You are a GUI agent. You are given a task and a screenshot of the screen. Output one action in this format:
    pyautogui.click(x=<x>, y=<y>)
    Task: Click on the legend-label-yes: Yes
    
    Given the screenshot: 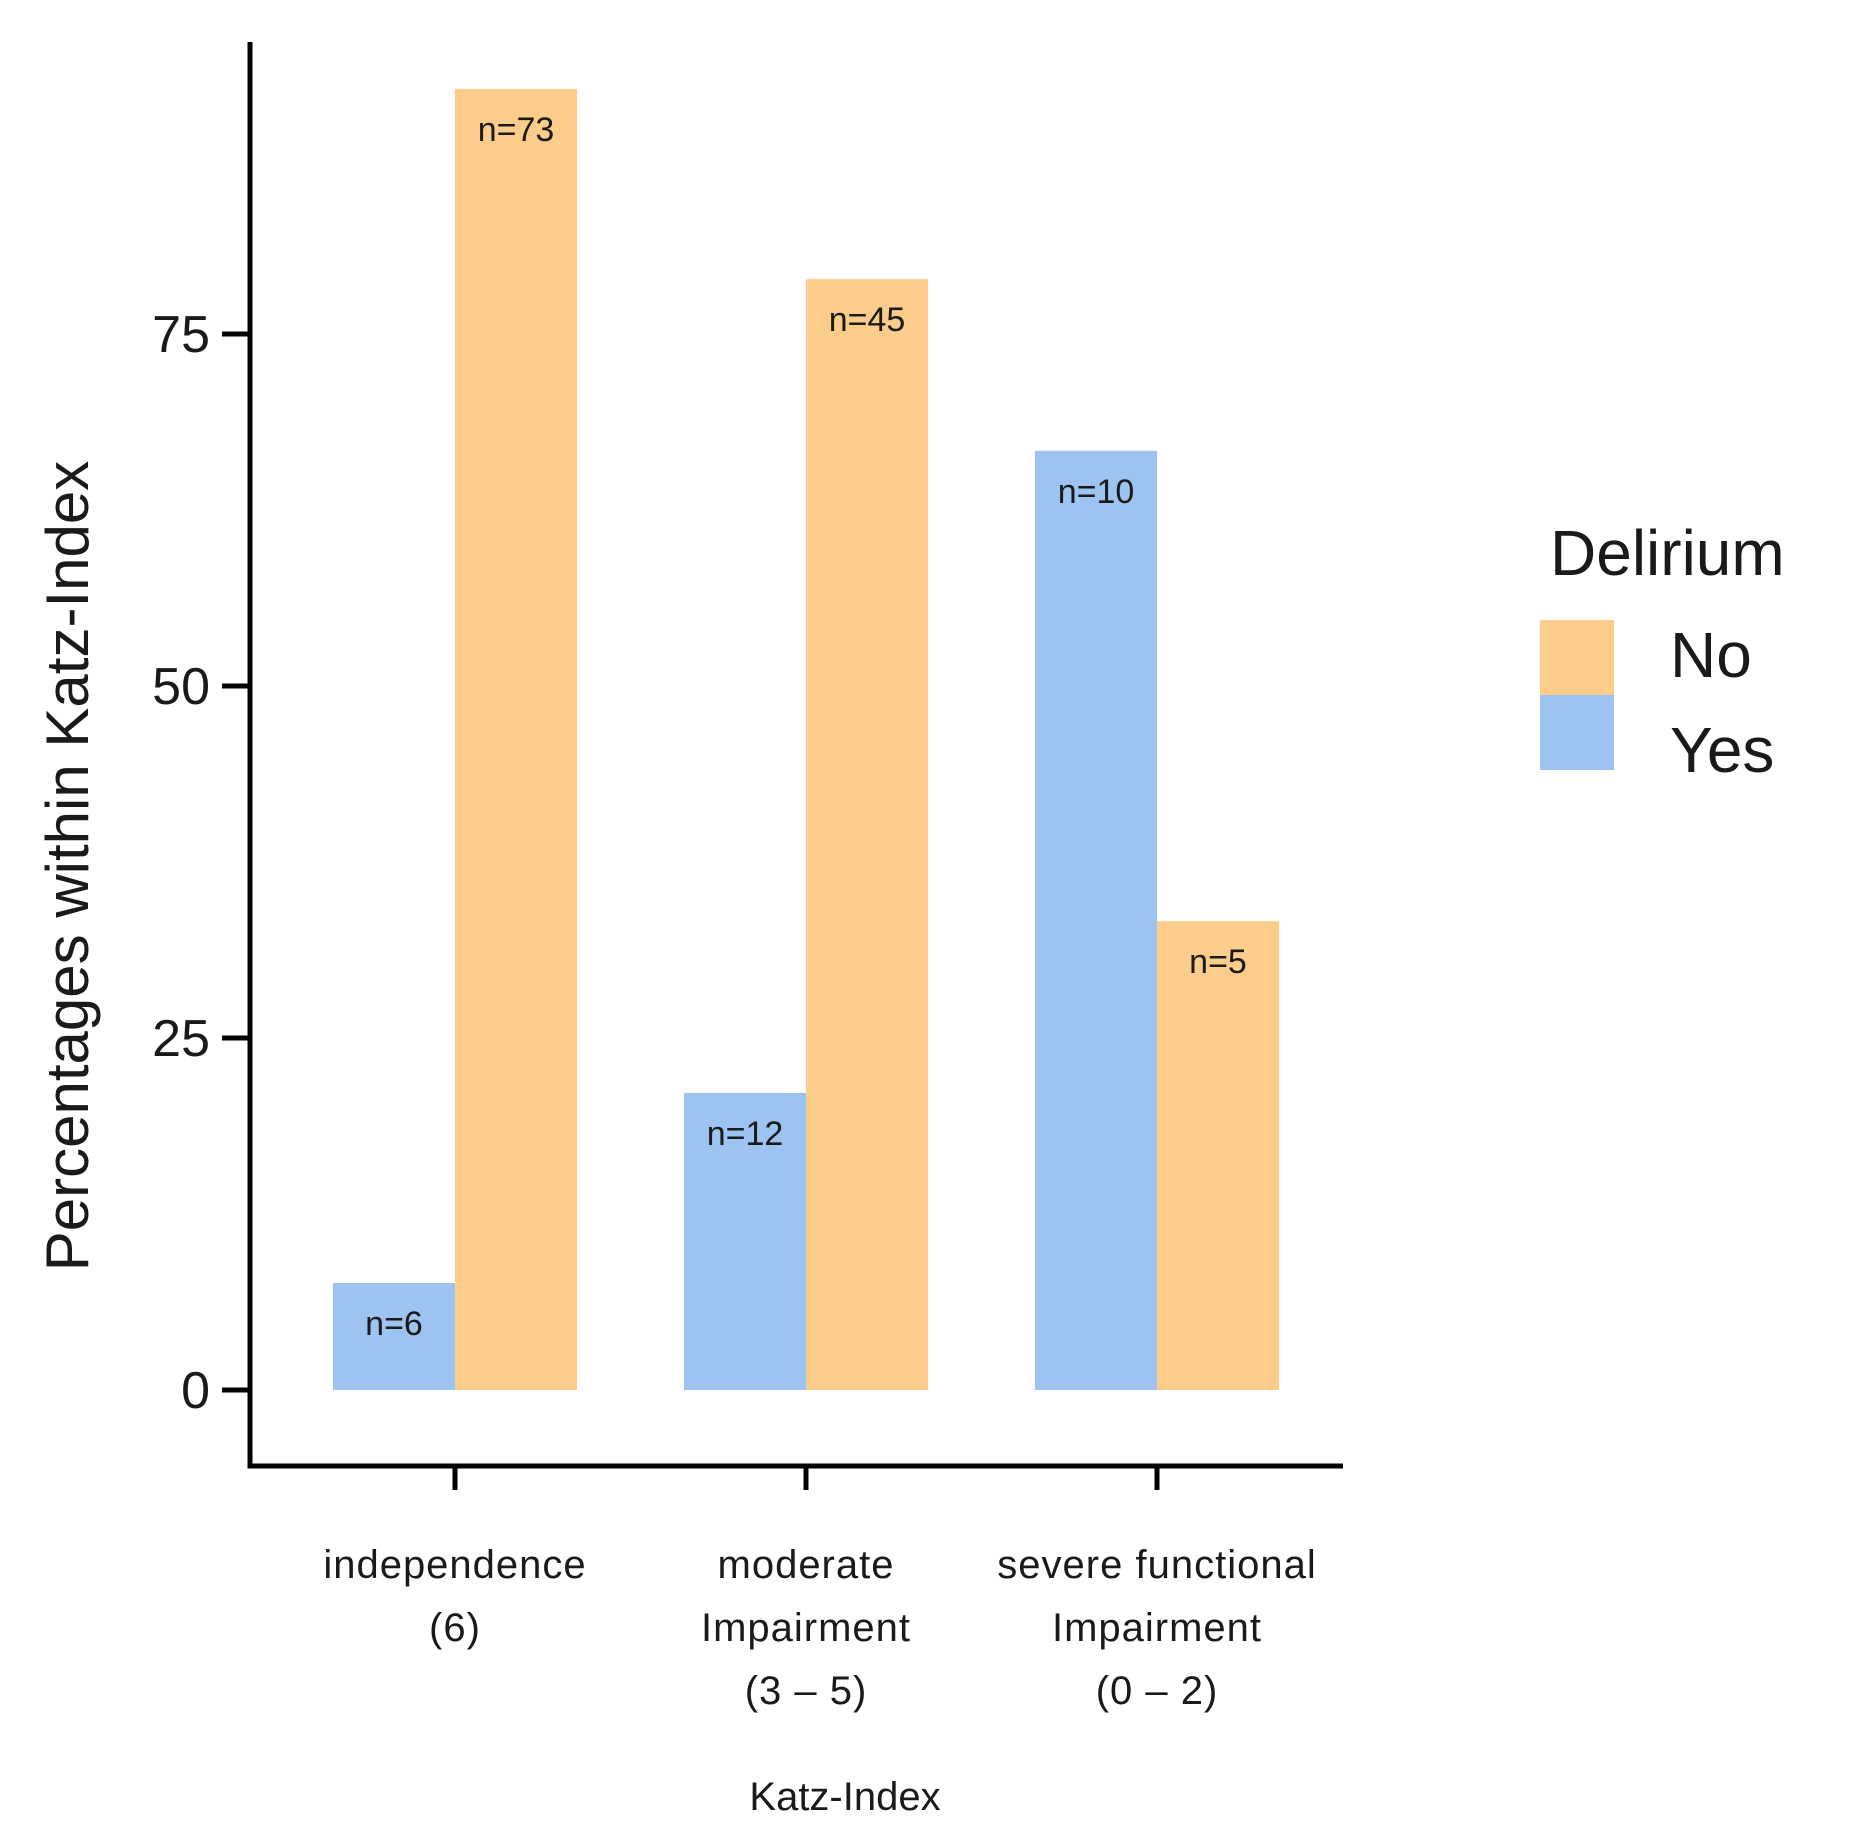 What is the action you would take?
    pyautogui.click(x=1722, y=750)
    